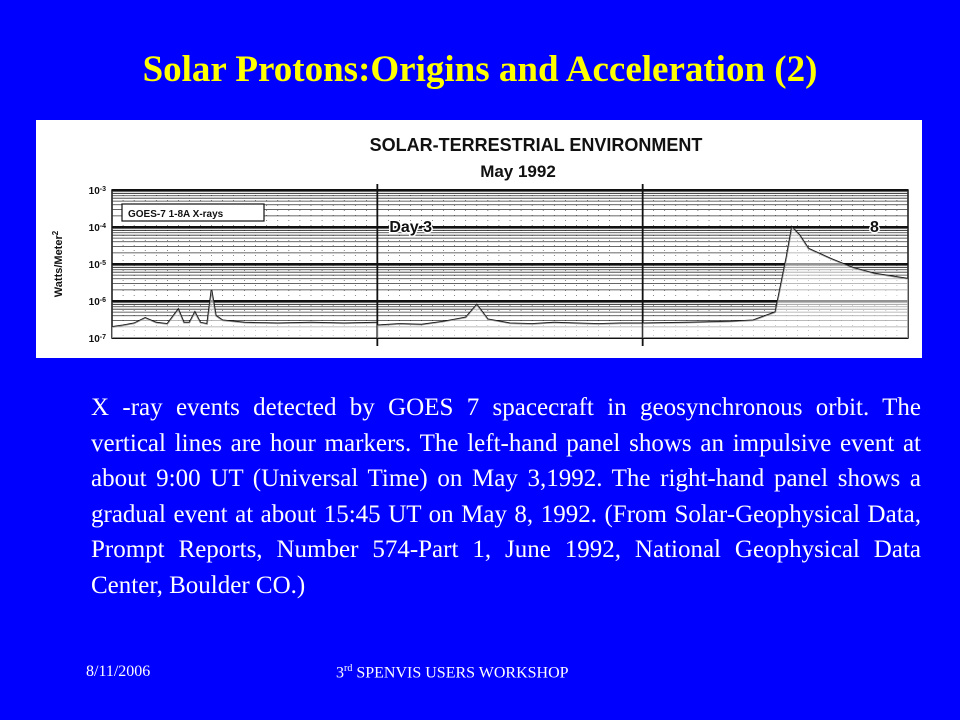 This screenshot has height=720, width=960. Describe the element at coordinates (58, 263) in the screenshot. I see `y-axis-label: Watts/Meter2` at that location.